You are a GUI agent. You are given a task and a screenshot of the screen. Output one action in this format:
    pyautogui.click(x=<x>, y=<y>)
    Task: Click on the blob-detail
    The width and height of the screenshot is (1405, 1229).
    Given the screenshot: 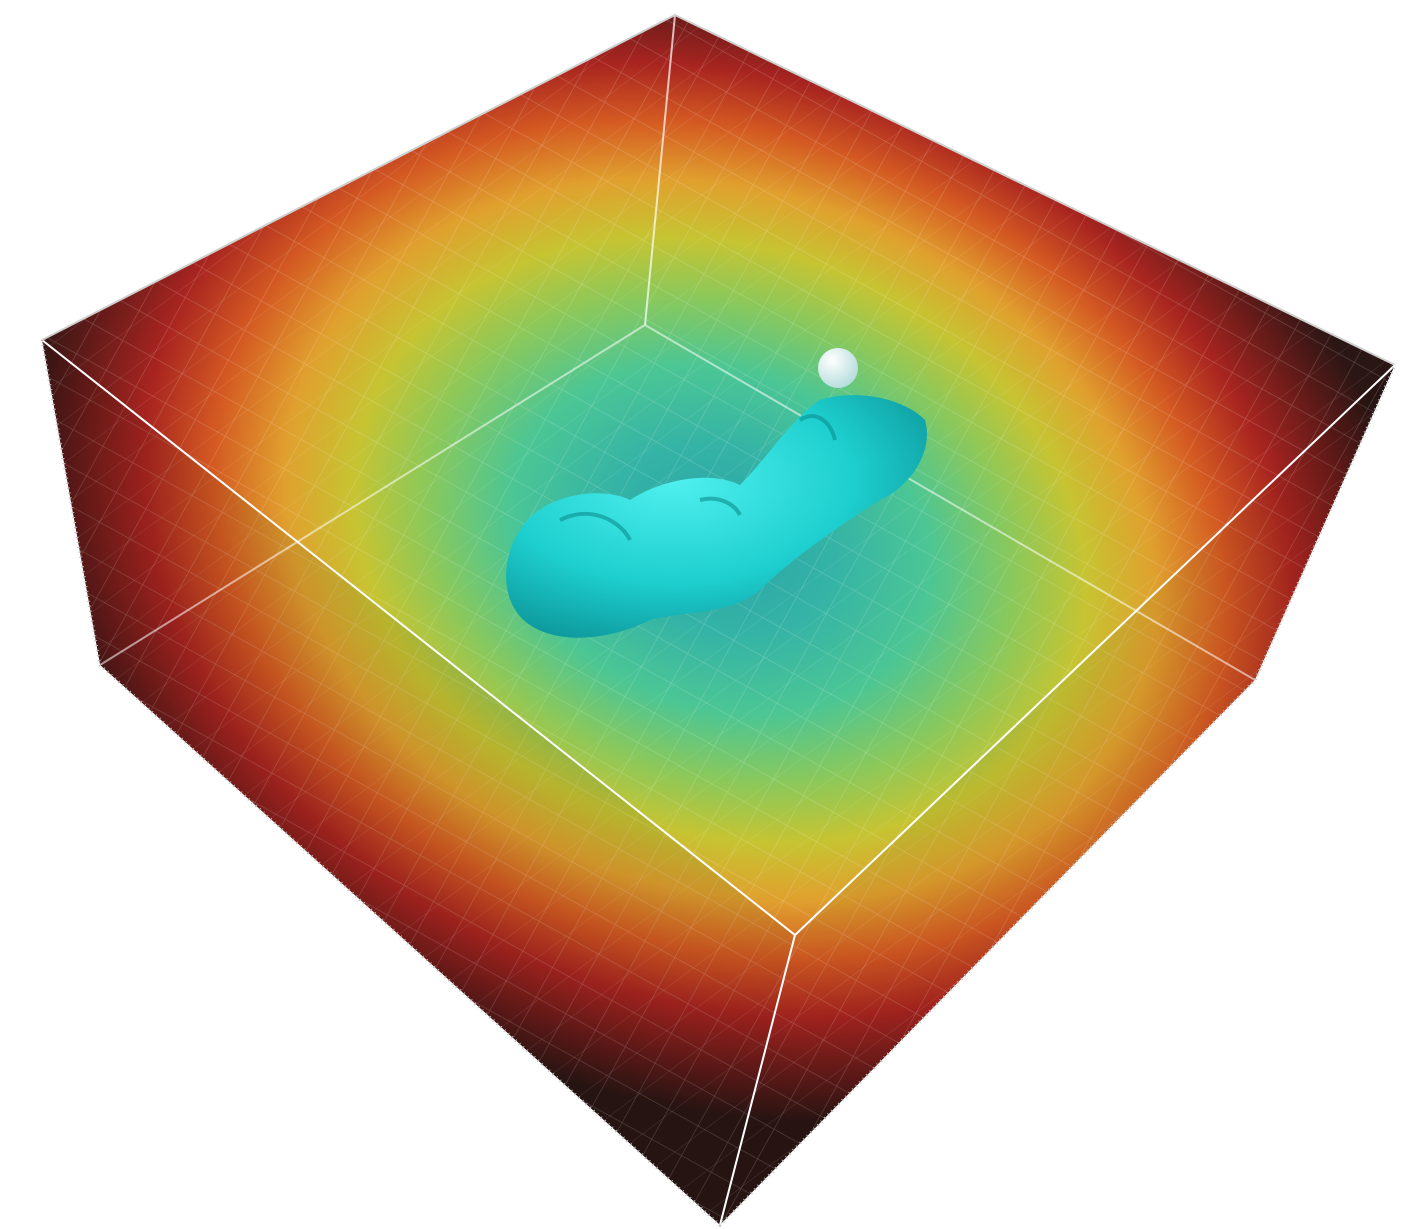 What is the action you would take?
    pyautogui.click(x=698, y=477)
    